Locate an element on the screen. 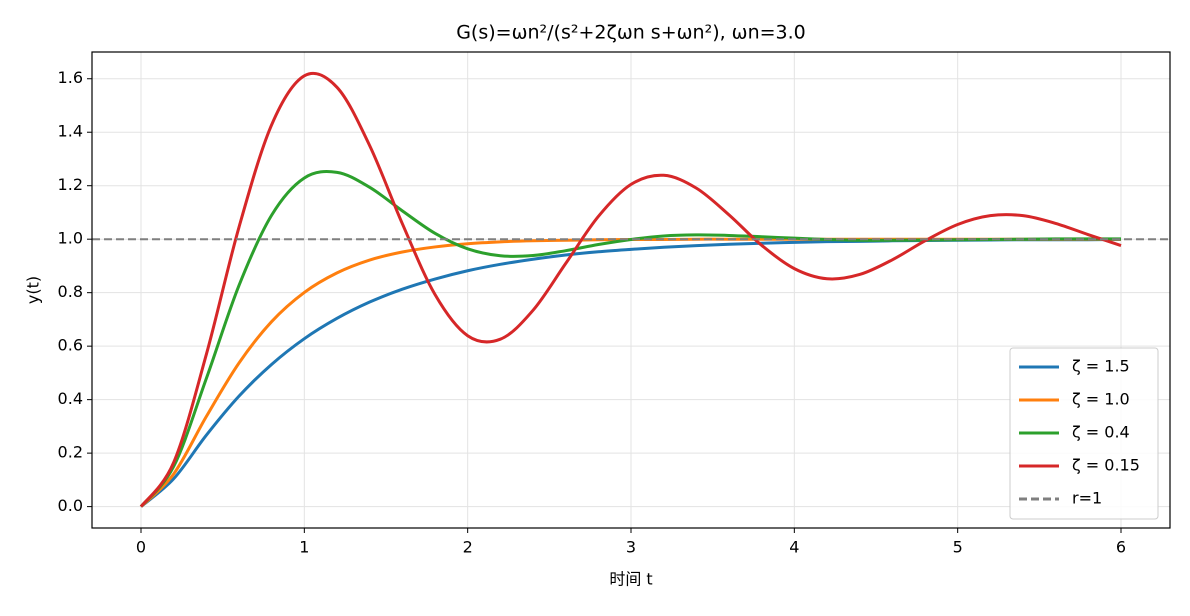  y-tick-label: 1.6 is located at coordinates (70, 77).